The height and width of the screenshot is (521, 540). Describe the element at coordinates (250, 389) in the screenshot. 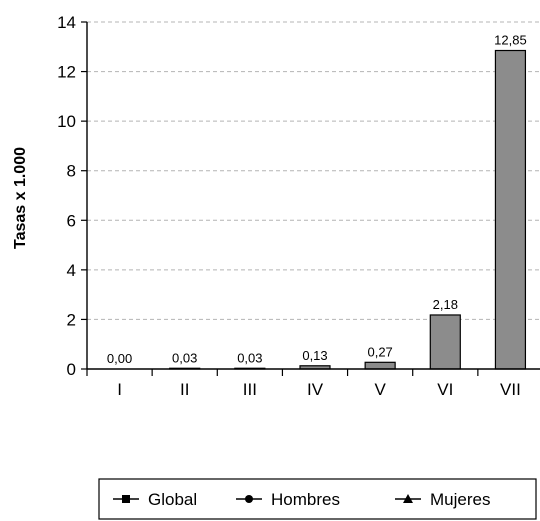

I see `x-tick-label: III` at that location.